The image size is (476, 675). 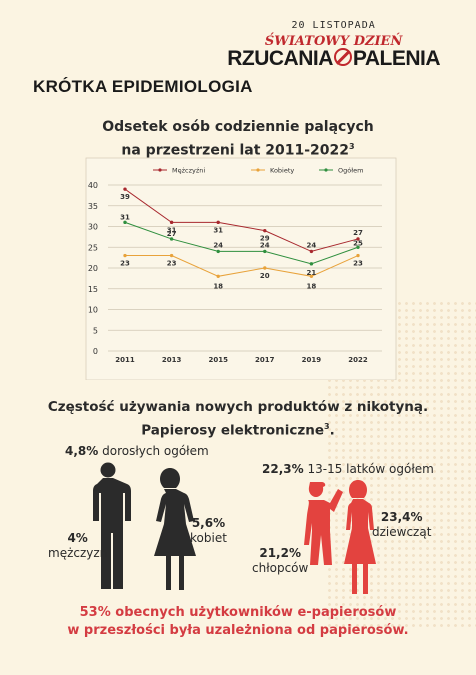 I want to click on stat-men-pct: 4%, so click(x=77, y=538).